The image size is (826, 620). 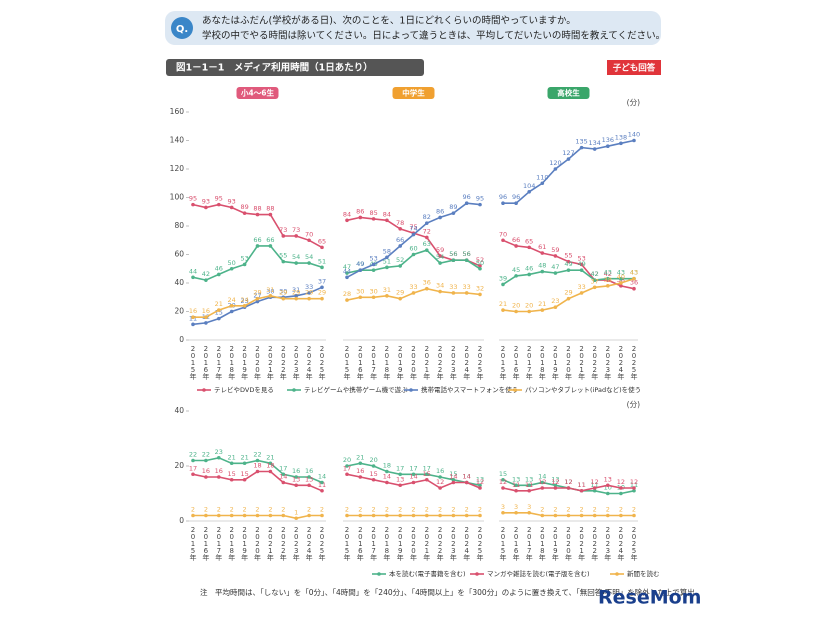 What do you see at coordinates (529, 507) in the screenshot?
I see `data-label: 3` at bounding box center [529, 507].